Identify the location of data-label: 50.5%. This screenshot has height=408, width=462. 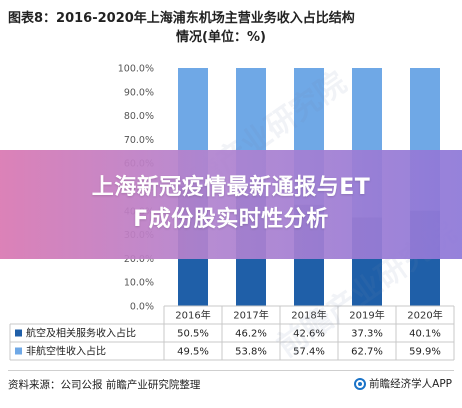
(193, 334).